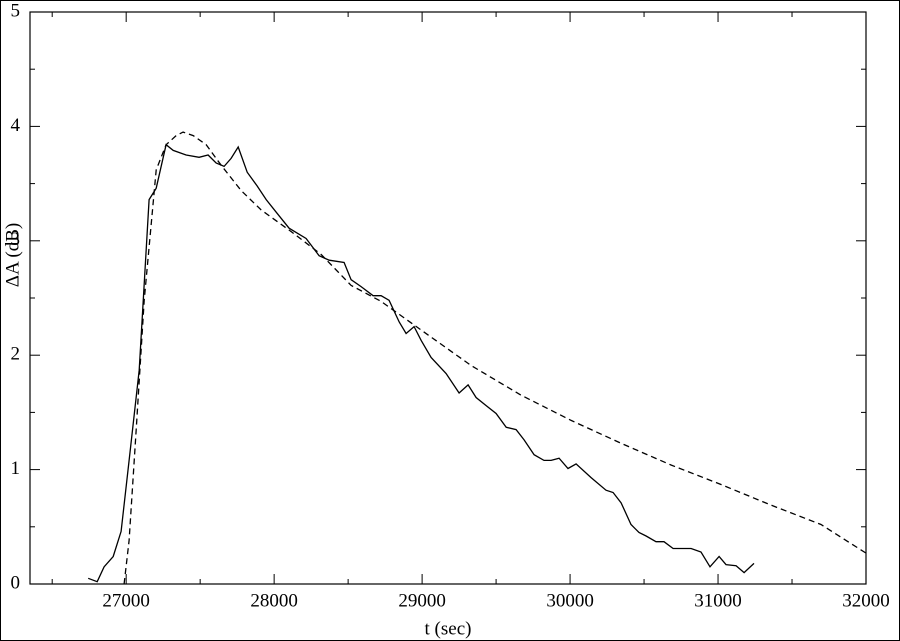  Describe the element at coordinates (422, 600) in the screenshot. I see `x-tick-label: 29000` at that location.